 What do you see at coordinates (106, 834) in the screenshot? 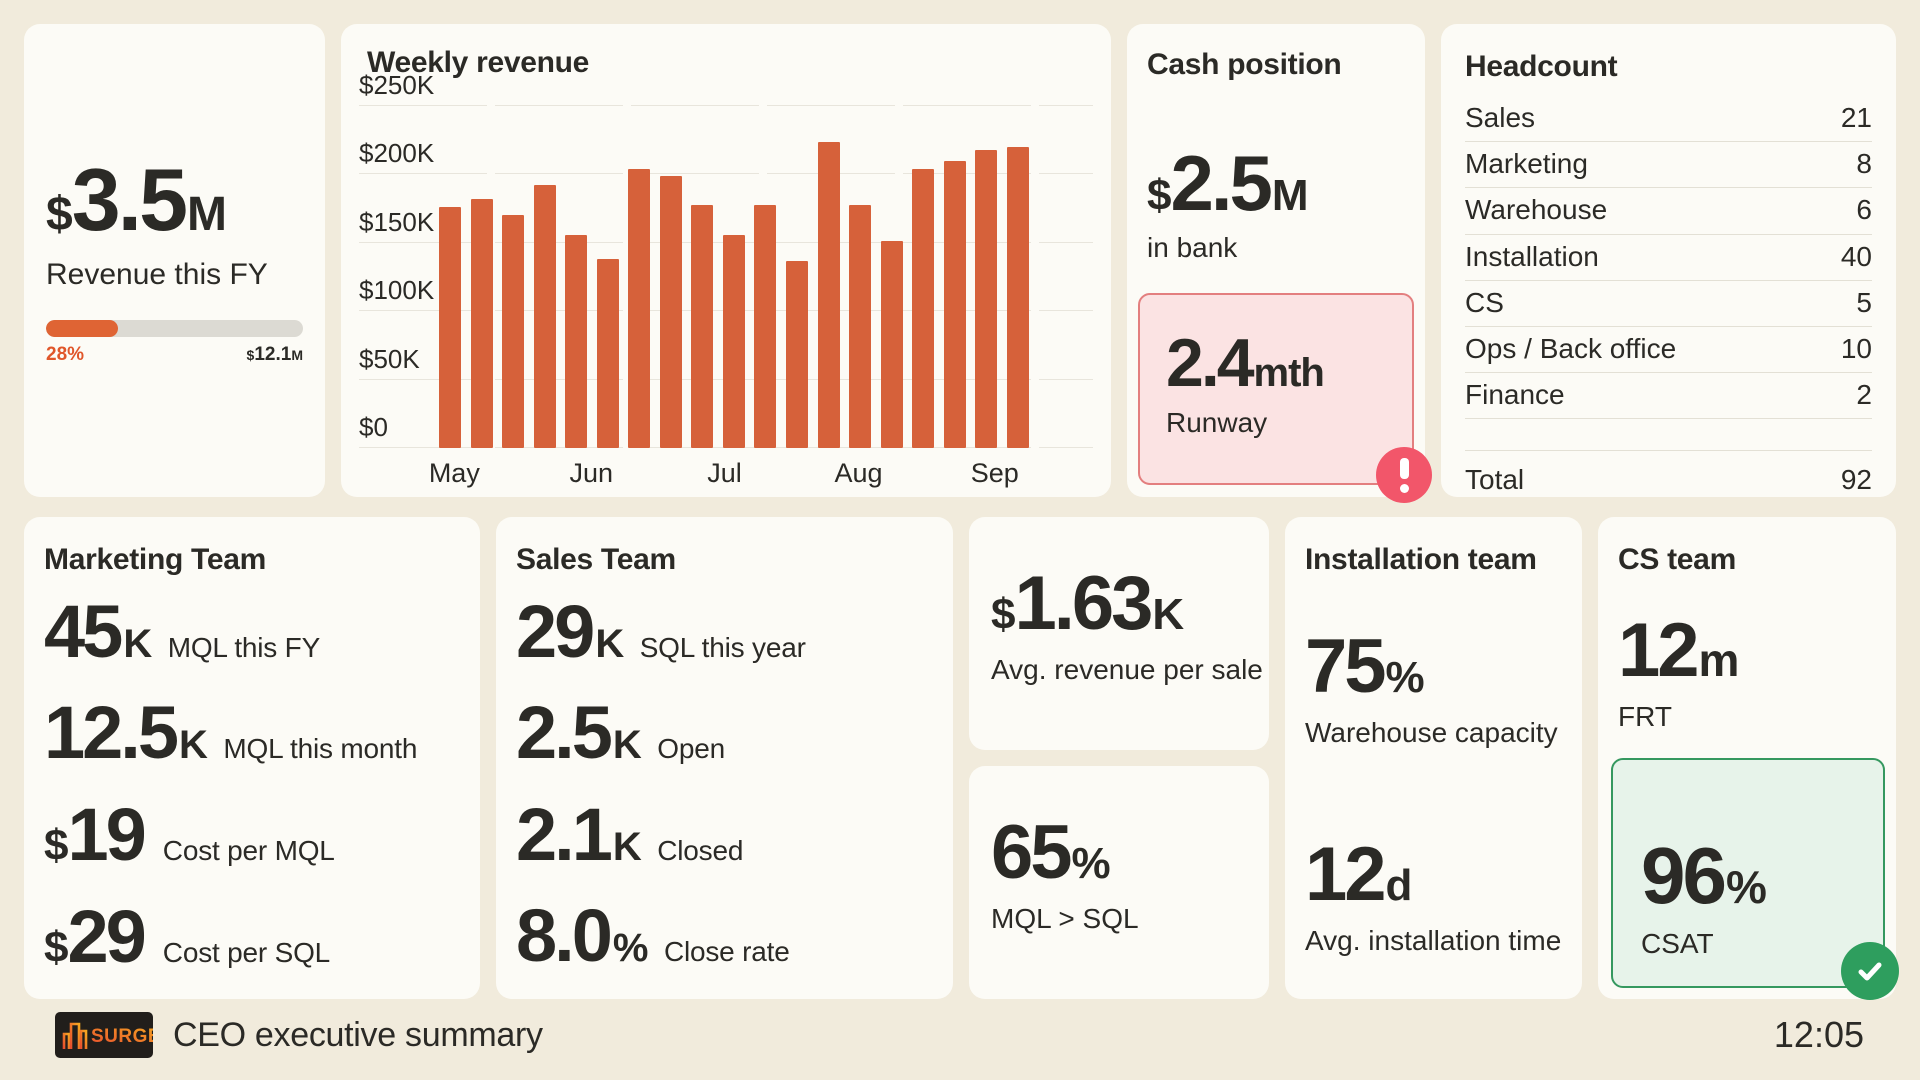
I see `metric-value: 19` at bounding box center [106, 834].